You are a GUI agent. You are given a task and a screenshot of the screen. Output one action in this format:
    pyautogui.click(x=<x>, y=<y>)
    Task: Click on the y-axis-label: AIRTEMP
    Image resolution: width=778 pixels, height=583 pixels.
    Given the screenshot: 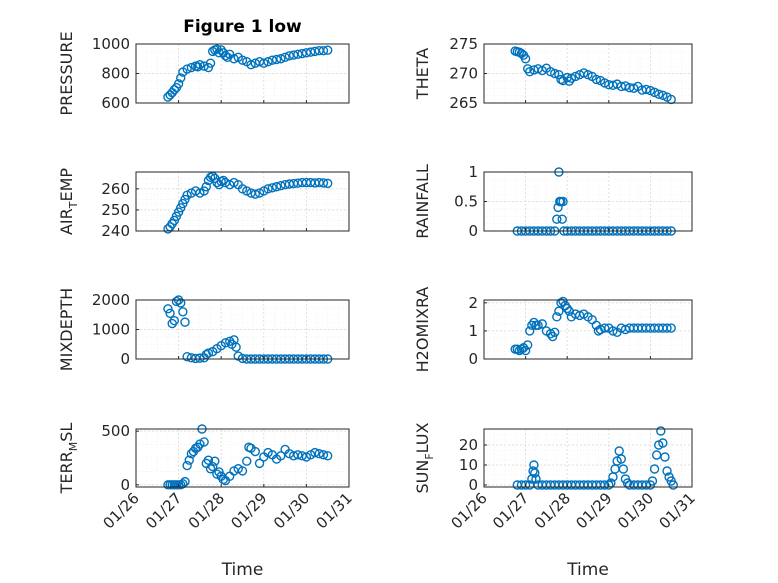 What is the action you would take?
    pyautogui.click(x=68, y=201)
    